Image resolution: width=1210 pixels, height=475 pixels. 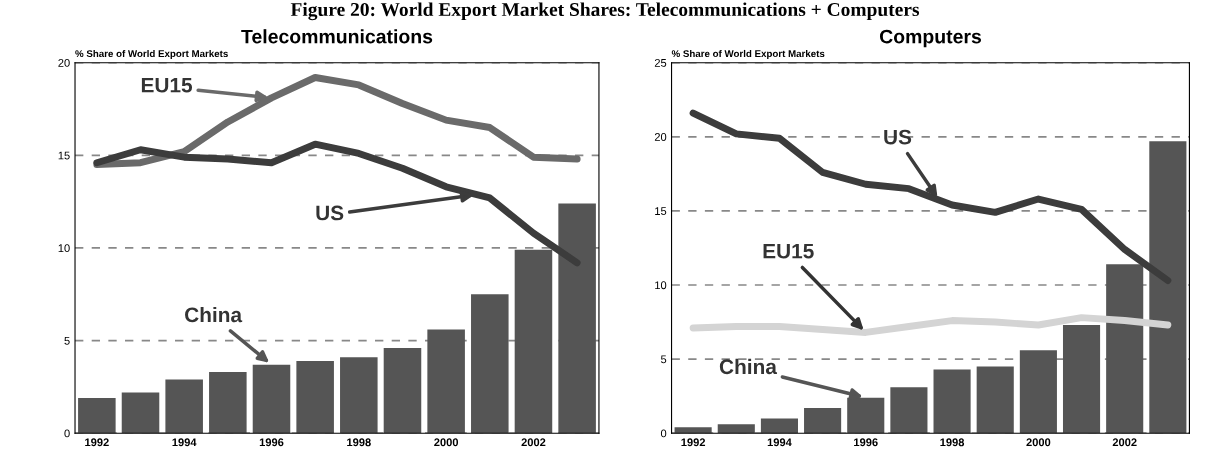 What do you see at coordinates (605, 11) in the screenshot?
I see `caption: Figure 20: World Export Market Shares: Telecommunications + Computers` at bounding box center [605, 11].